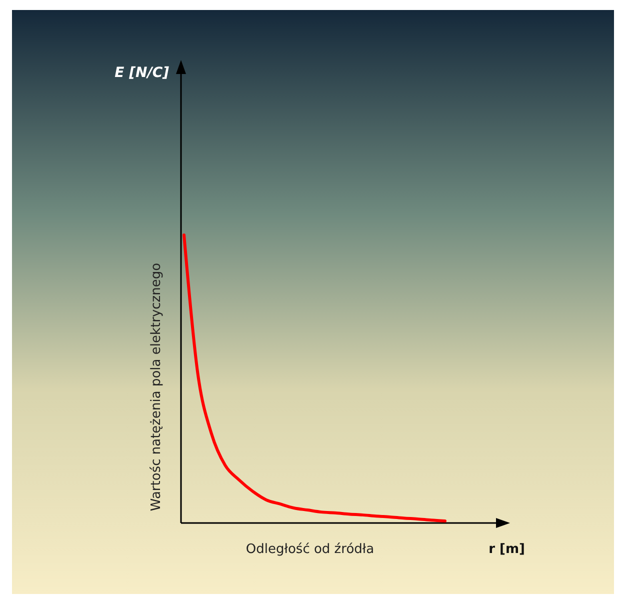 Image resolution: width=626 pixels, height=601 pixels. I want to click on x-axis-title: Odległość od źródła, so click(310, 549).